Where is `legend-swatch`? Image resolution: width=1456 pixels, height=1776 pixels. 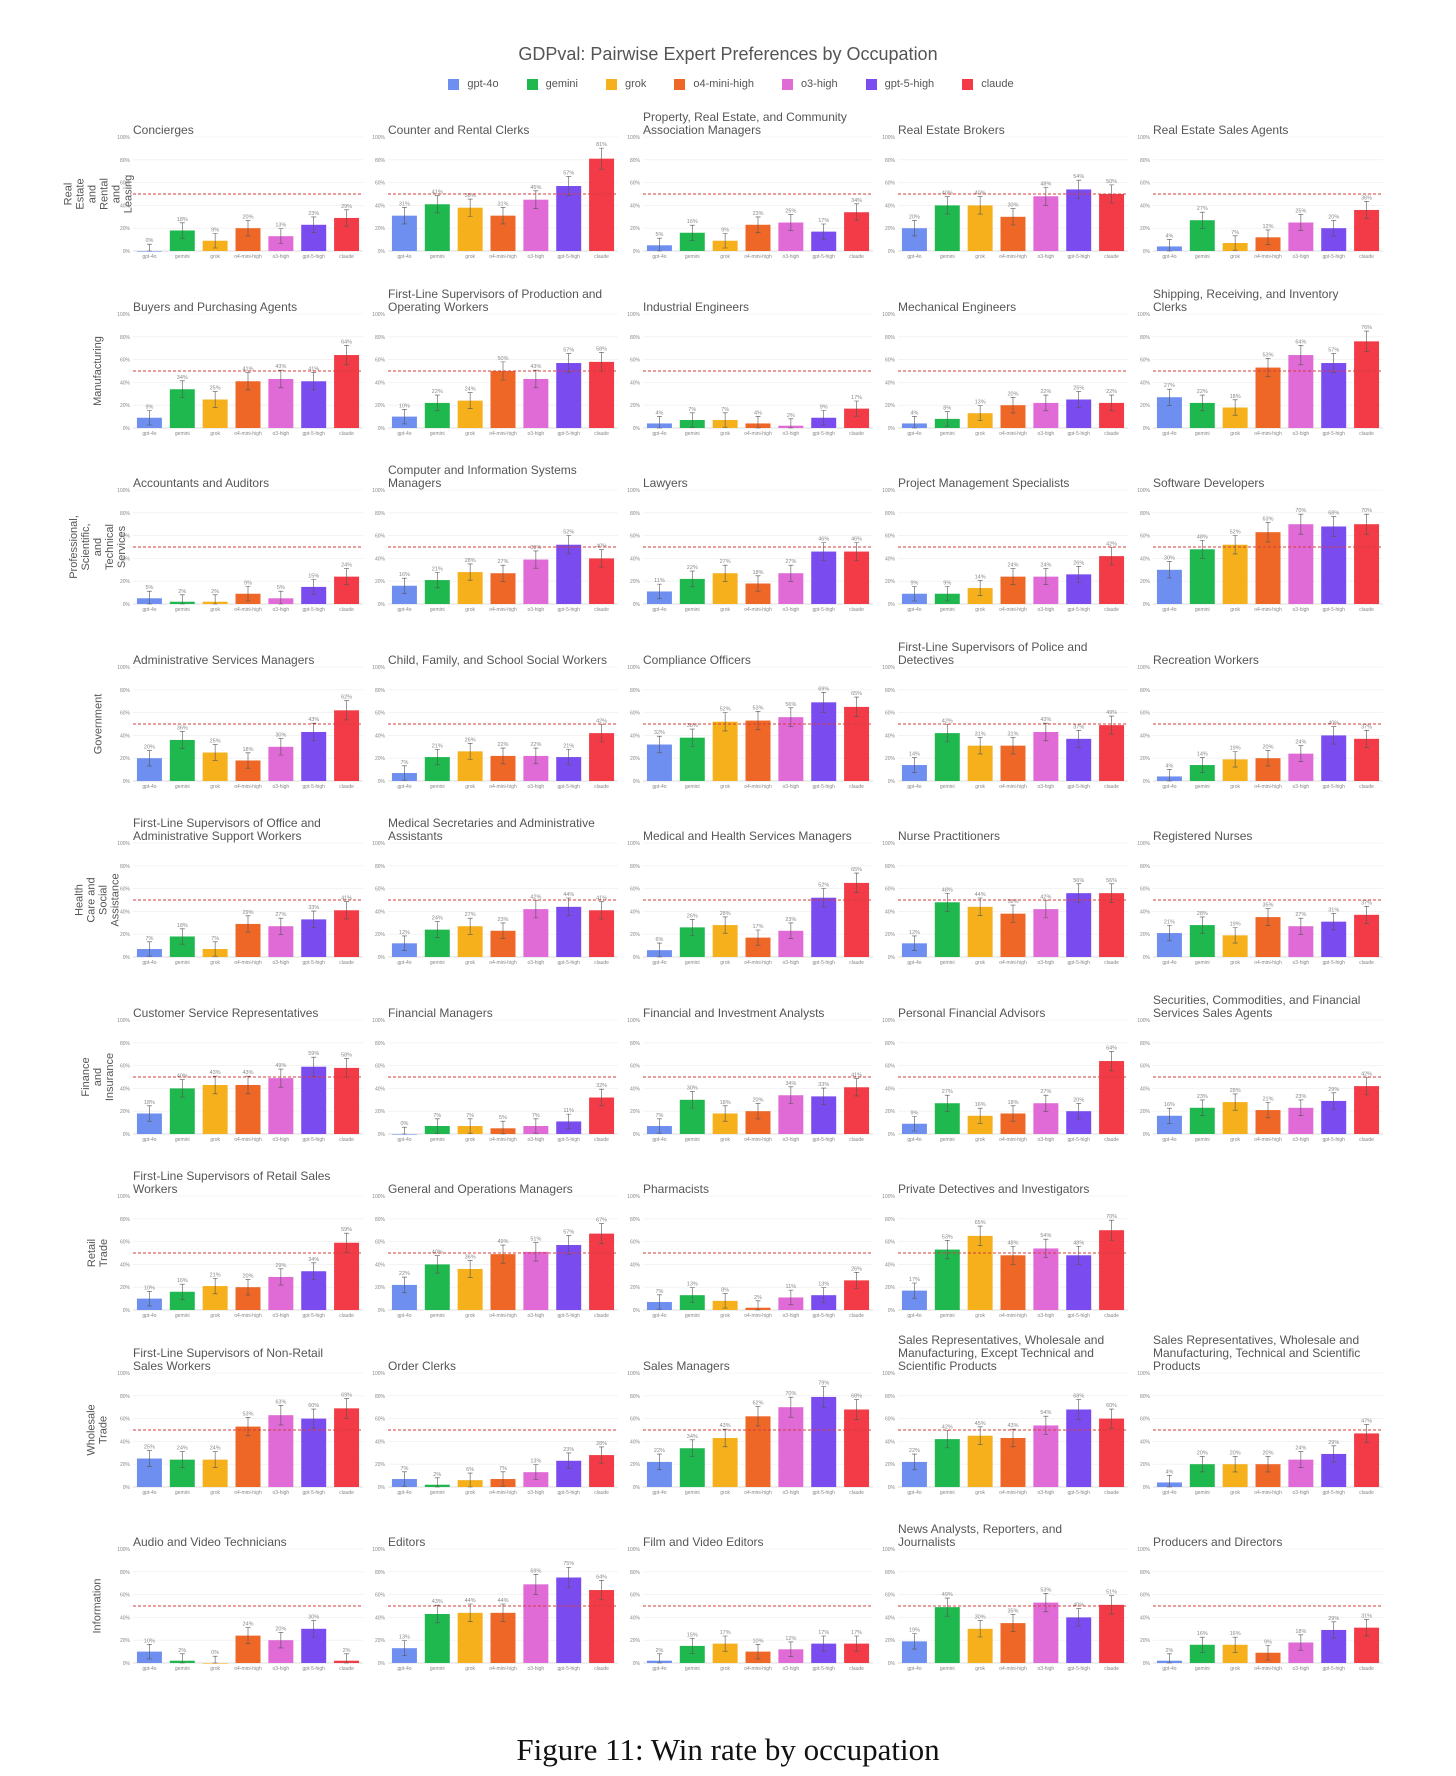
legend-swatch is located at coordinates (611, 84).